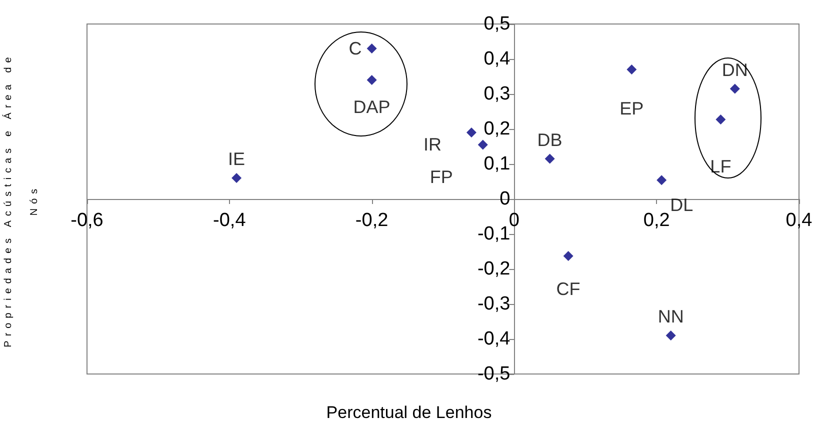 This screenshot has height=424, width=818. Describe the element at coordinates (493, 234) in the screenshot. I see `y-tick-label: -0,1` at that location.